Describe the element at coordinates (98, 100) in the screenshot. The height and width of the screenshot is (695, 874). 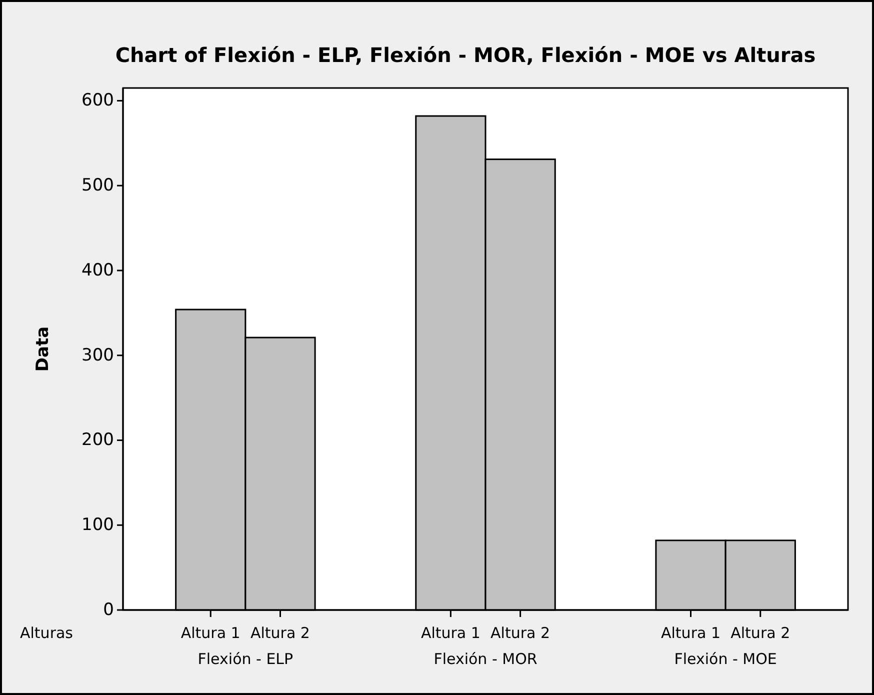
I see `y-tick-label: 600` at that location.